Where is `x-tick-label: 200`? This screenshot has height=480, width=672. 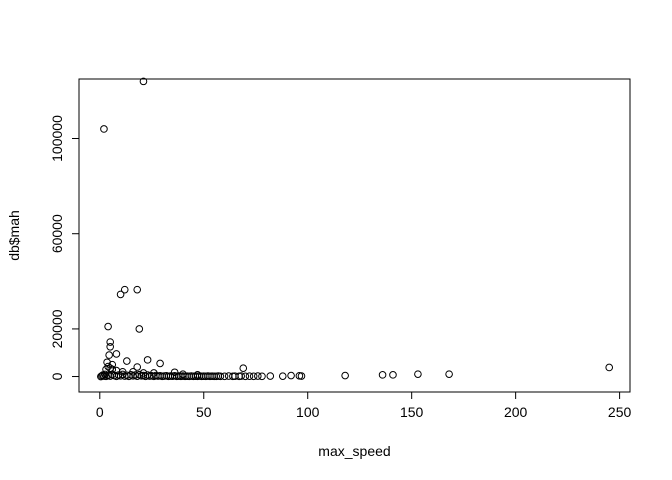 x-tick-label: 200 is located at coordinates (516, 412).